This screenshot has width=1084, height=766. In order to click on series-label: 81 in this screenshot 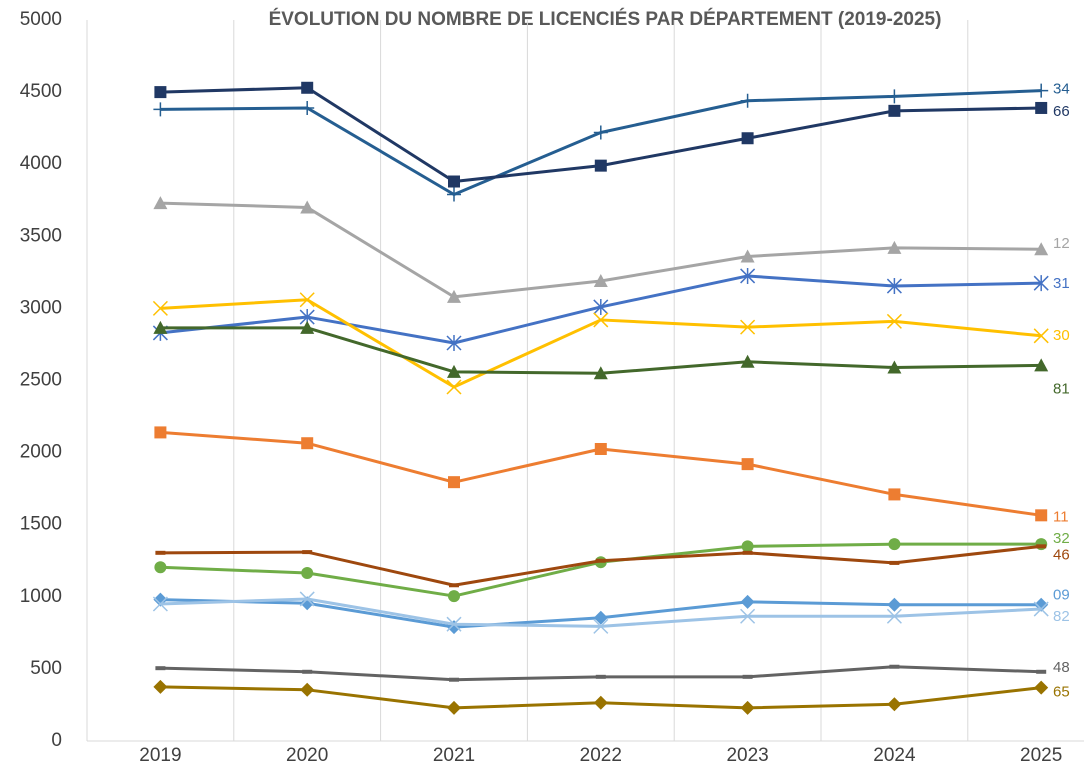, I will do `click(1061, 388)`.